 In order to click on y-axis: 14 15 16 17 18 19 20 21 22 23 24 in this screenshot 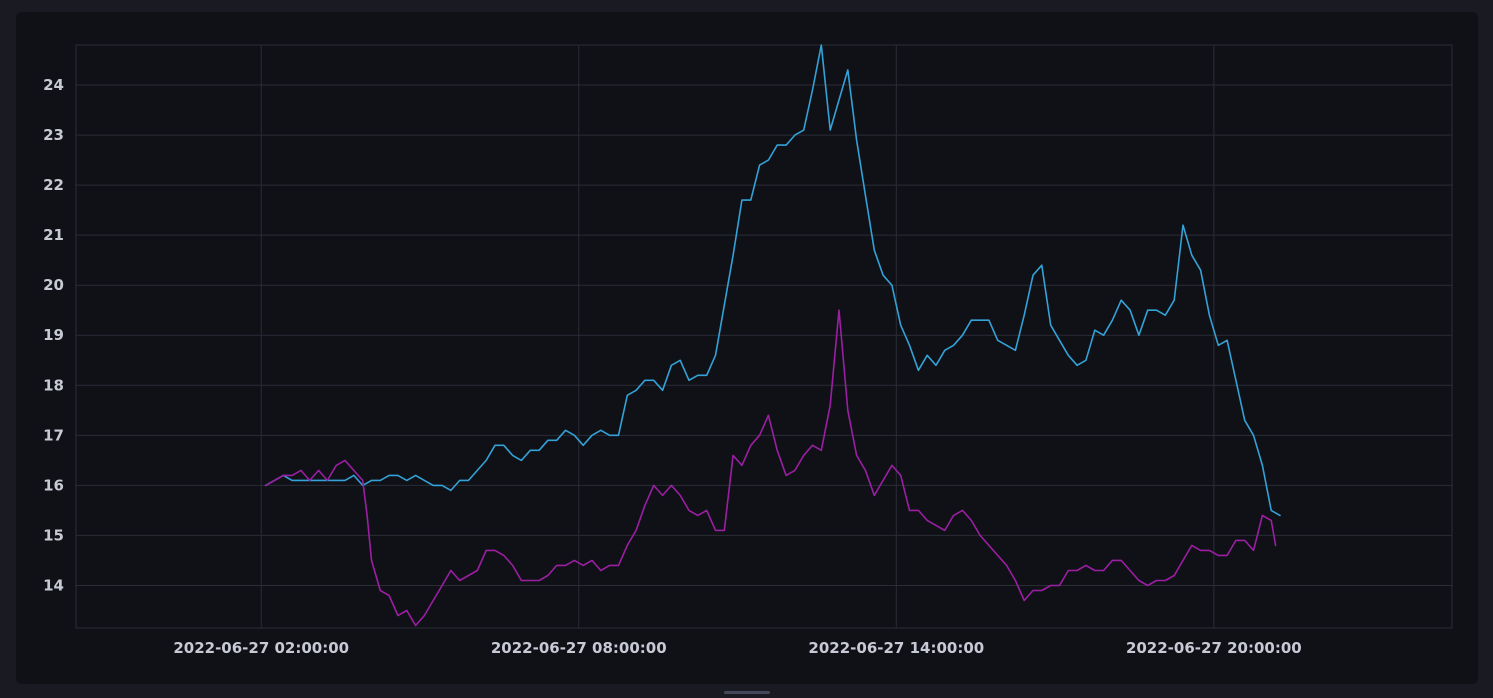, I will do `click(53, 335)`.